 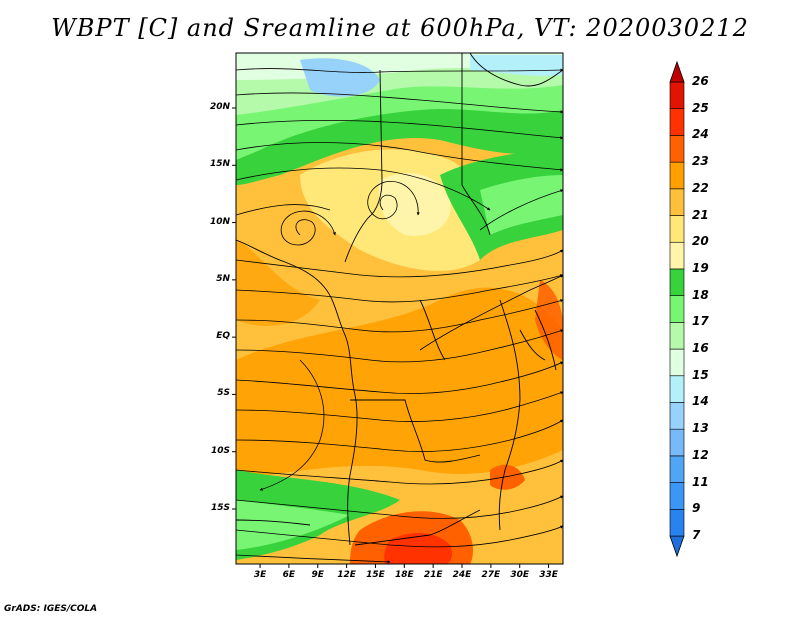 What do you see at coordinates (223, 336) in the screenshot?
I see `lat-tick-label: EQ` at bounding box center [223, 336].